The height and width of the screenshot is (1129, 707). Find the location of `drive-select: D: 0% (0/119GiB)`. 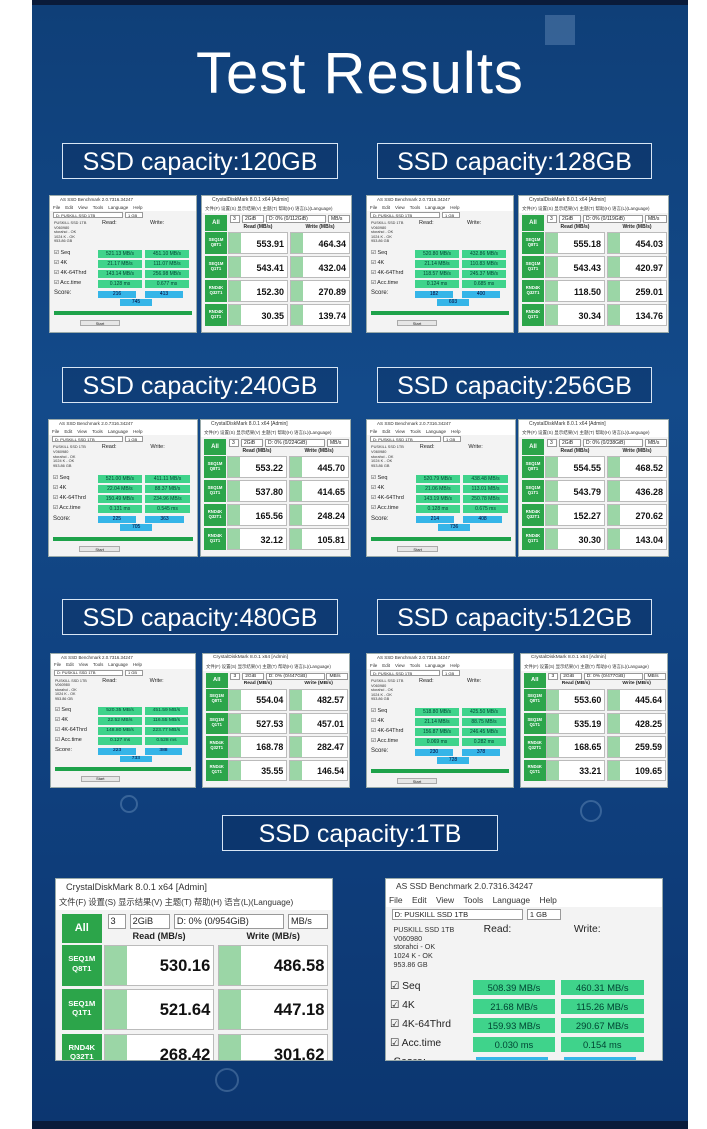

drive-select: D: 0% (0/119GiB) is located at coordinates (613, 219).